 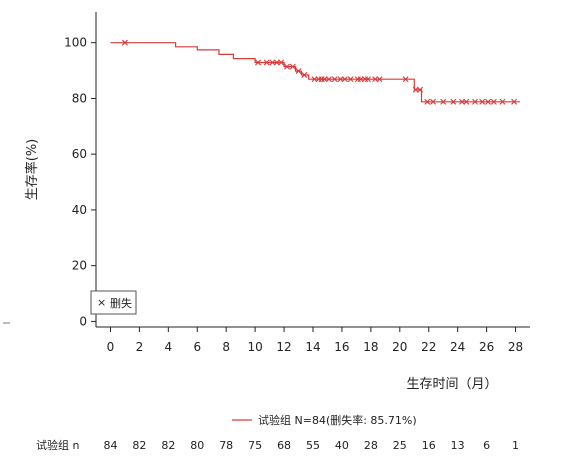 What do you see at coordinates (457, 347) in the screenshot?
I see `x-tick-label: 24` at bounding box center [457, 347].